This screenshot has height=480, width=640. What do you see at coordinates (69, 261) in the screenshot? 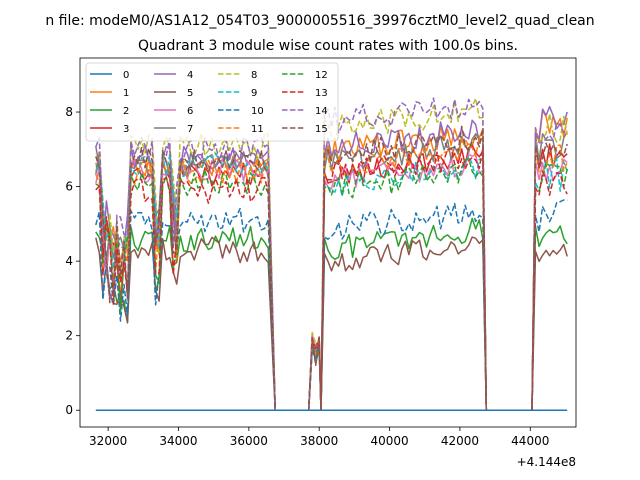
I see `y-tick-label: 4` at bounding box center [69, 261].